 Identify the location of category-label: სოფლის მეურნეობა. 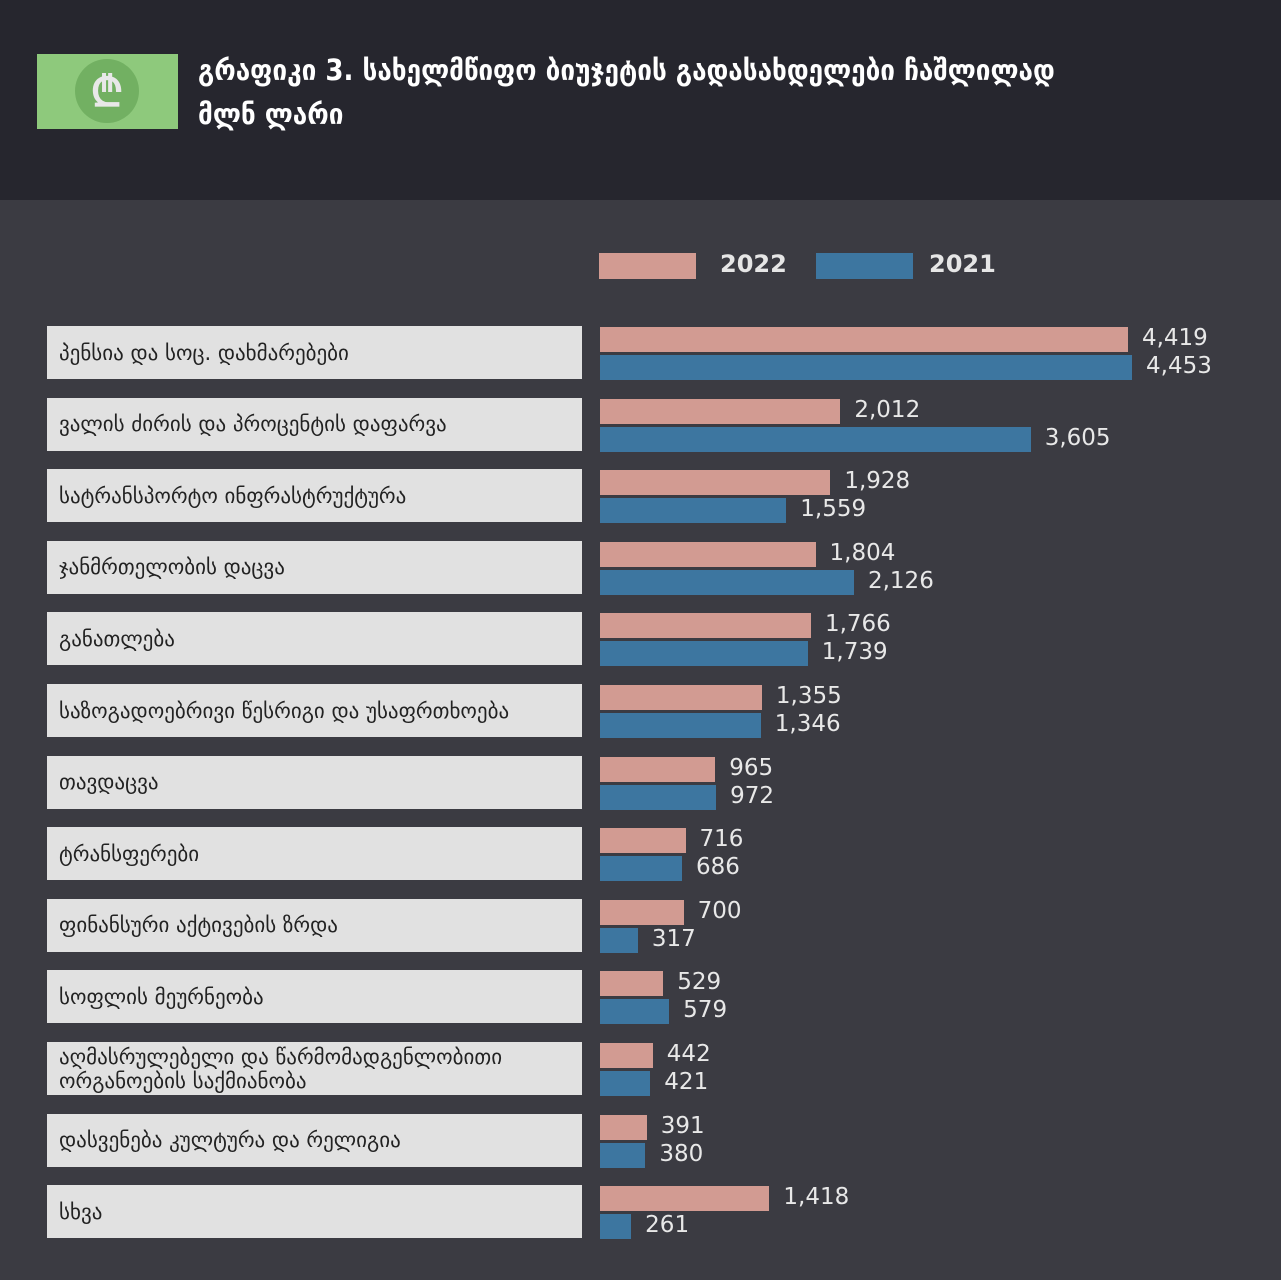
(314, 997).